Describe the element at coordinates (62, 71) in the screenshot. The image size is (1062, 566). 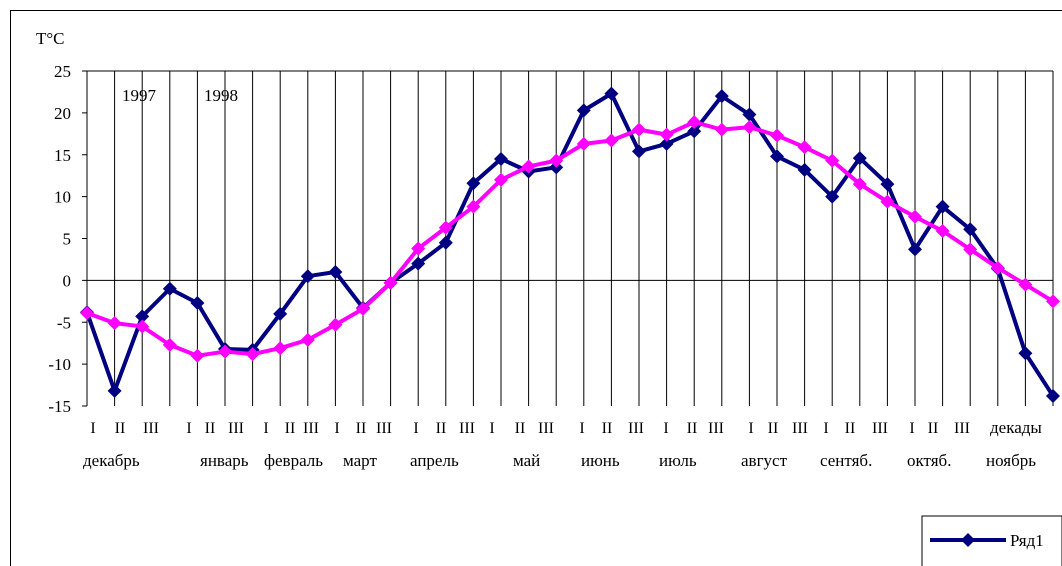
I see `y-tick-label: 25` at that location.